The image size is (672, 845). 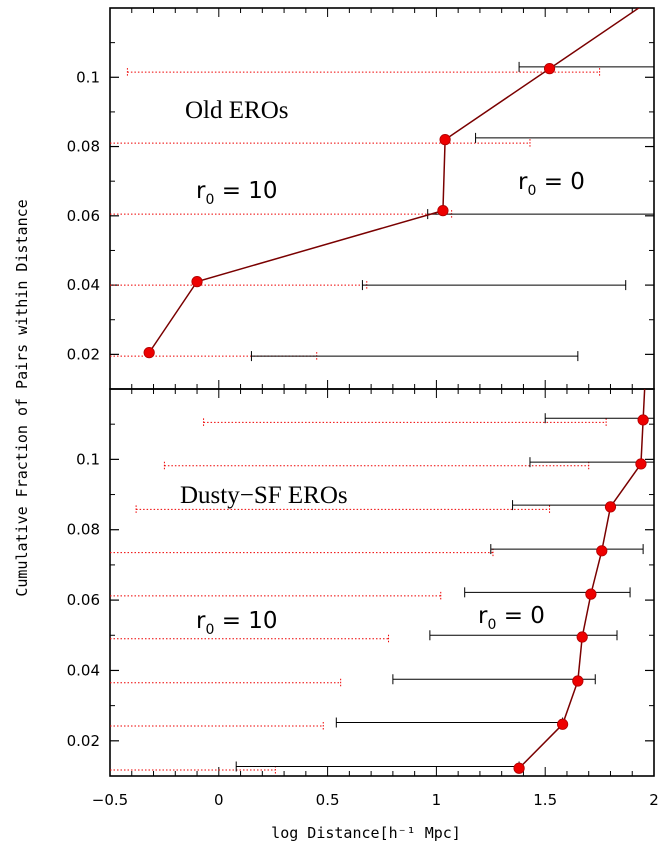 What do you see at coordinates (110, 800) in the screenshot?
I see `x-tick-label: −0.5` at bounding box center [110, 800].